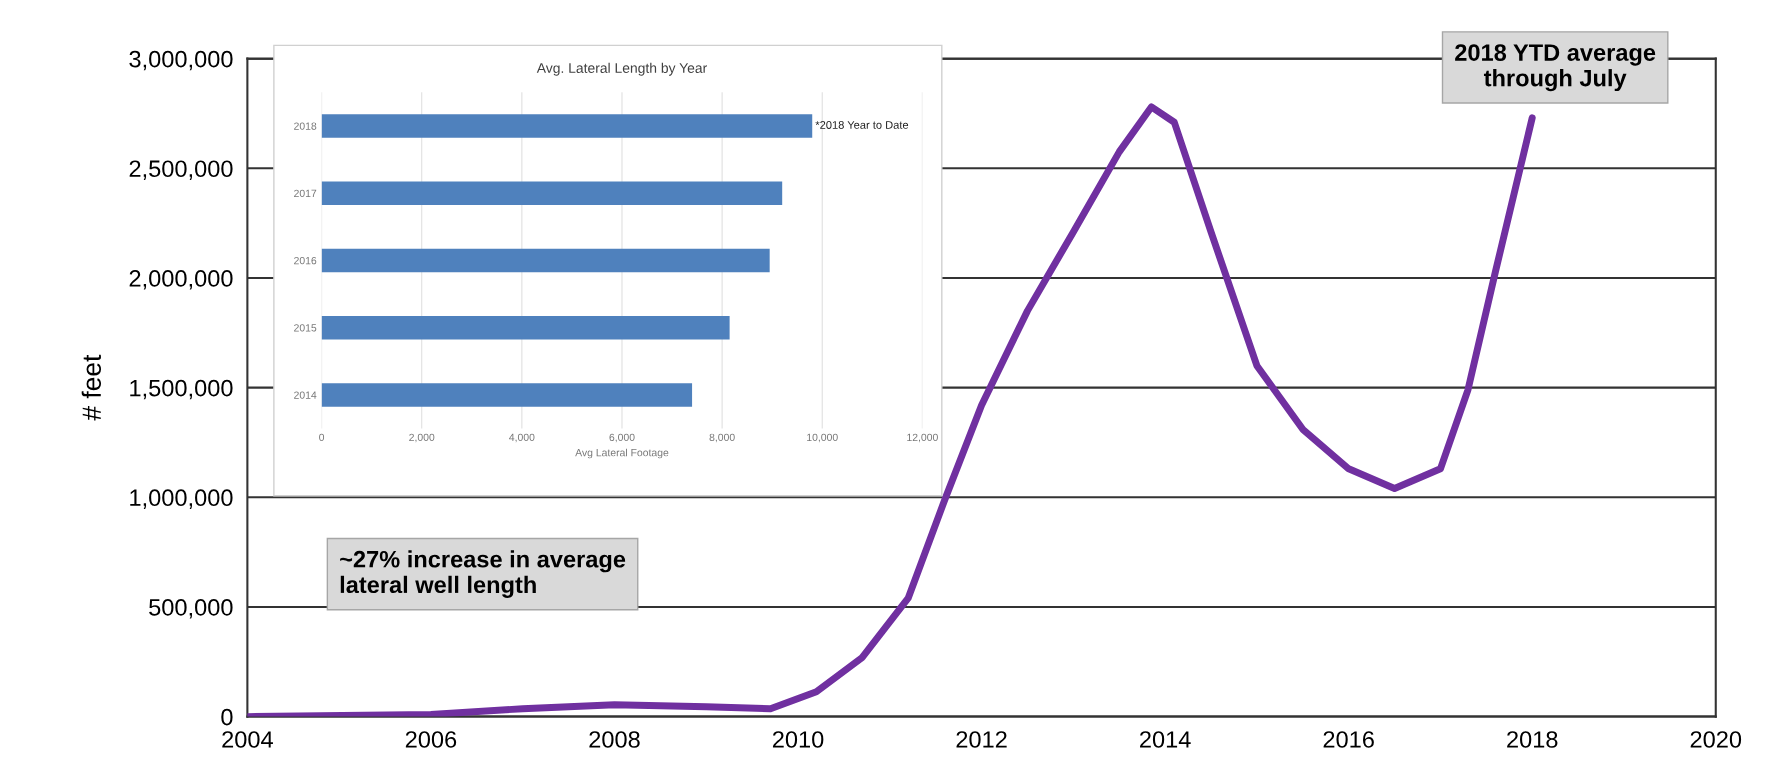  What do you see at coordinates (305, 328) in the screenshot?
I see `y-tick-label: 2015` at bounding box center [305, 328].